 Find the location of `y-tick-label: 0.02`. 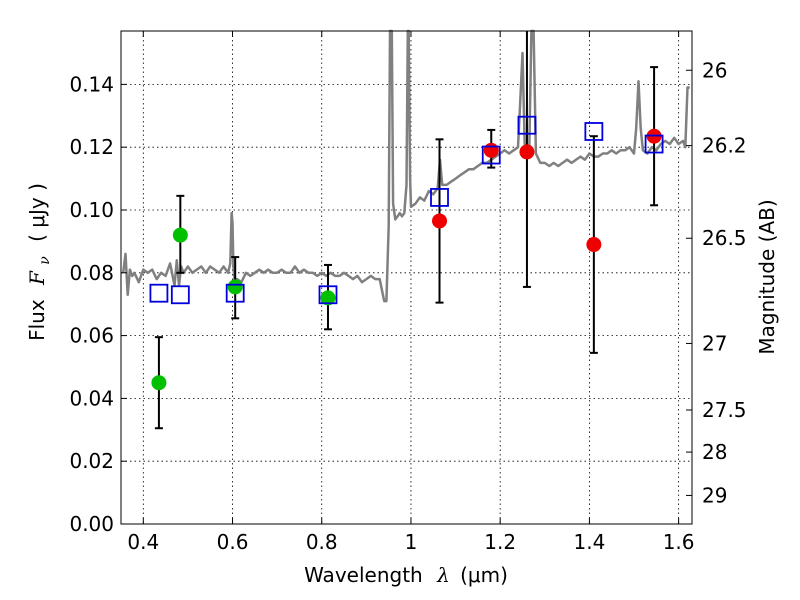

y-tick-label: 0.02 is located at coordinates (91, 461).